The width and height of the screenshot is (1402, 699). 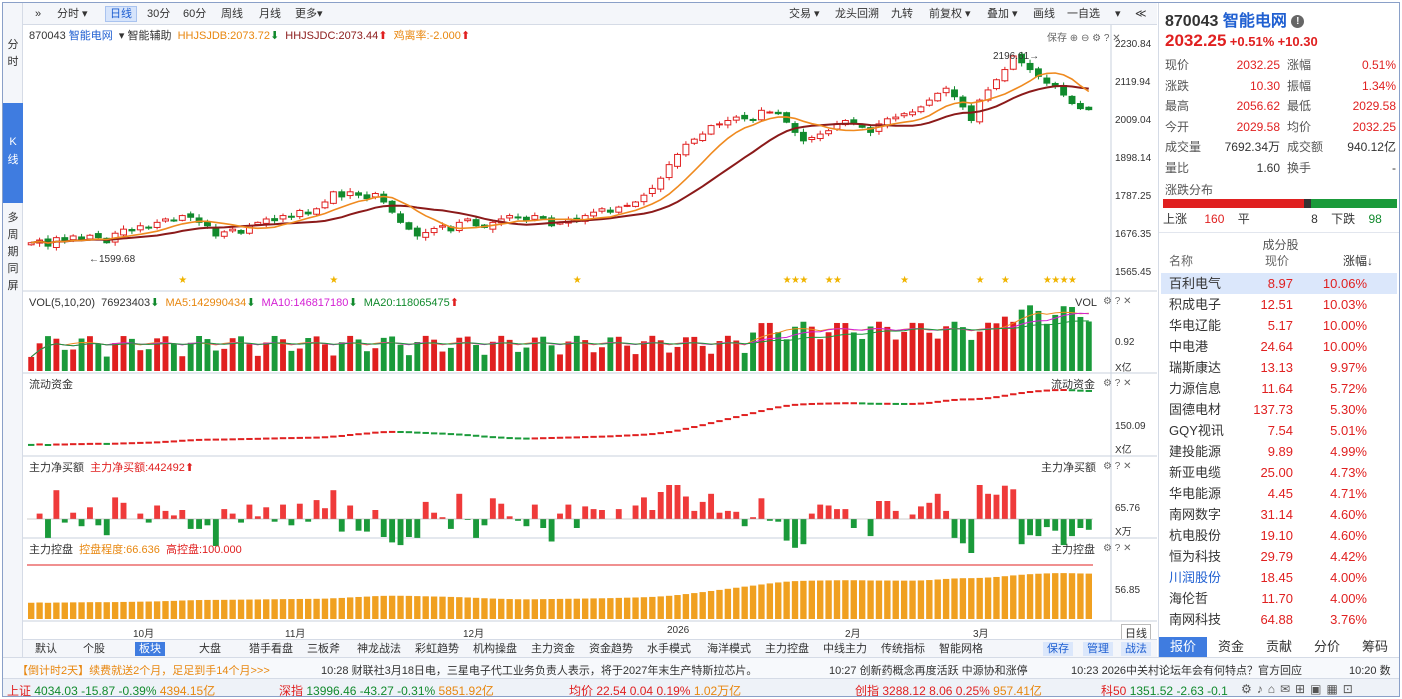 I want to click on constituent-row: 华电辽能 5.17 10.00%, so click(x=1268, y=325).